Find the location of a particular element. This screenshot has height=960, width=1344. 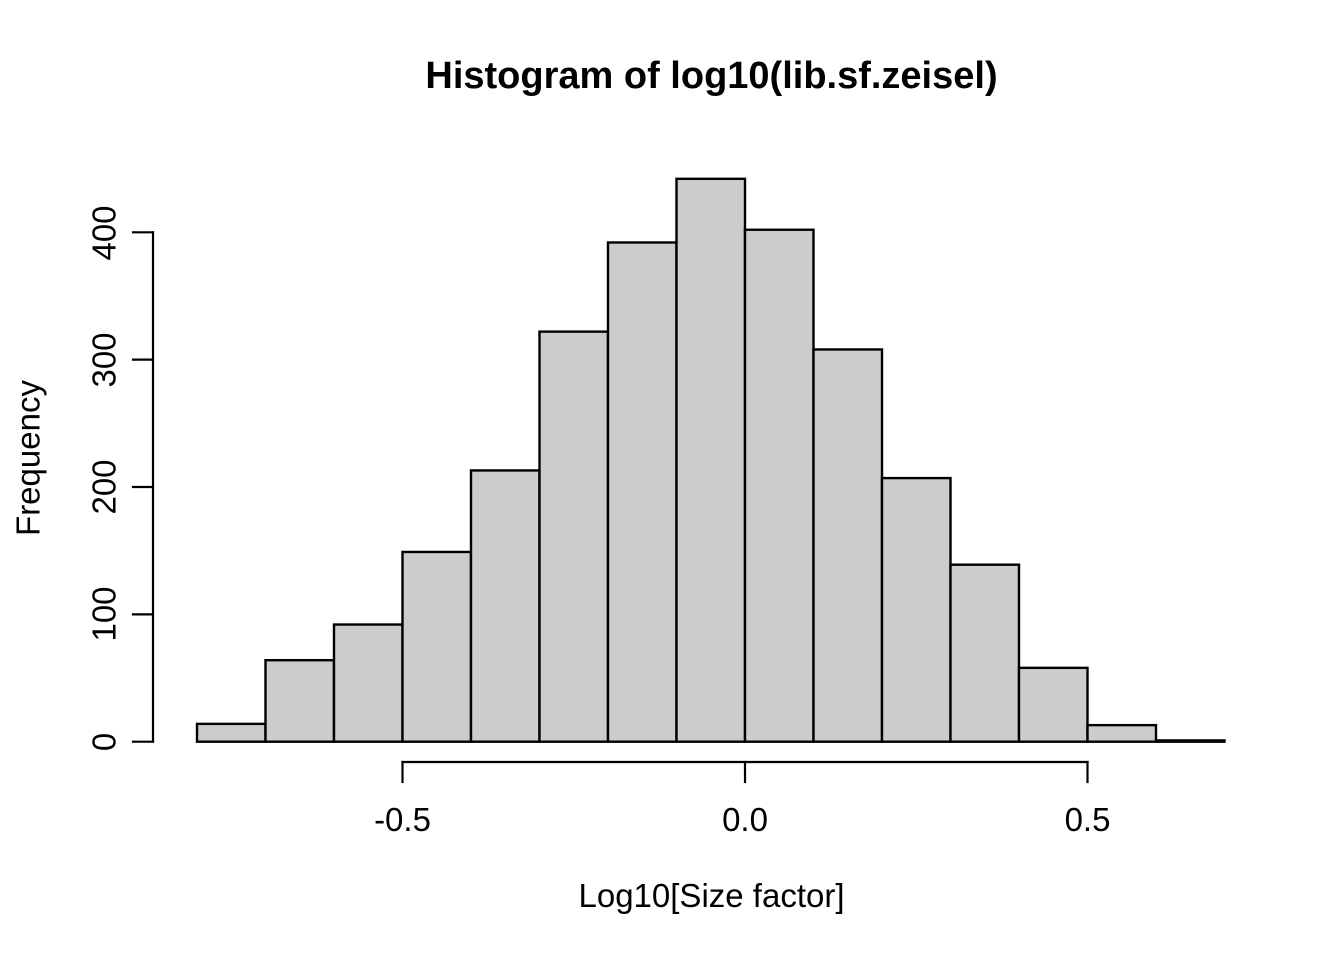

x-tick-label: 0.0 is located at coordinates (745, 819).